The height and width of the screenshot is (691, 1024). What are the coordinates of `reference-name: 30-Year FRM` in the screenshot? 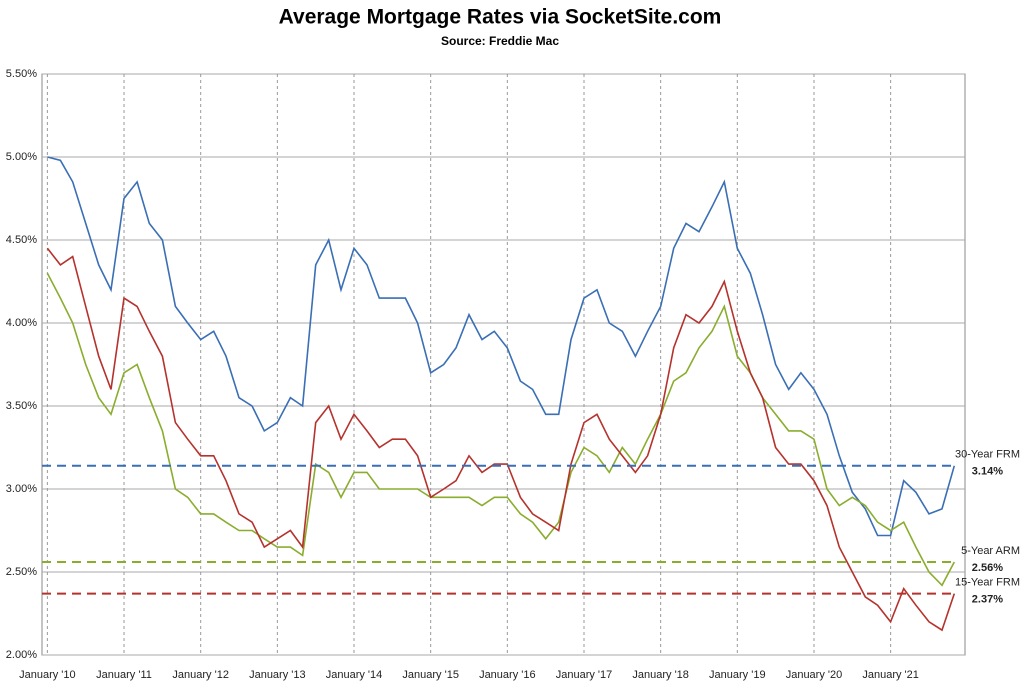 It's located at (987, 455).